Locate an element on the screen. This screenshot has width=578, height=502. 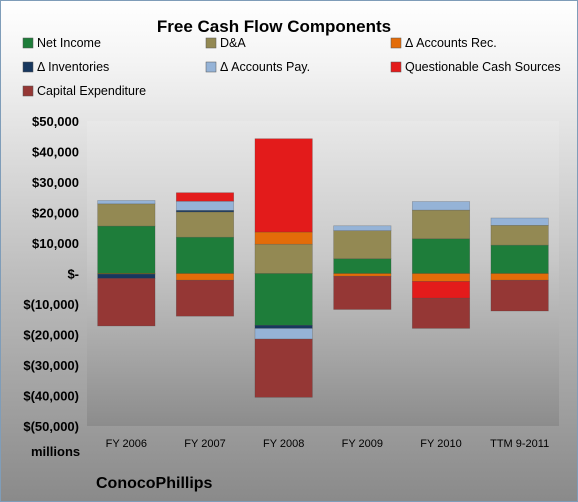
legend-item-capital-expenditure: Capital Expenditure is located at coordinates (84, 91).